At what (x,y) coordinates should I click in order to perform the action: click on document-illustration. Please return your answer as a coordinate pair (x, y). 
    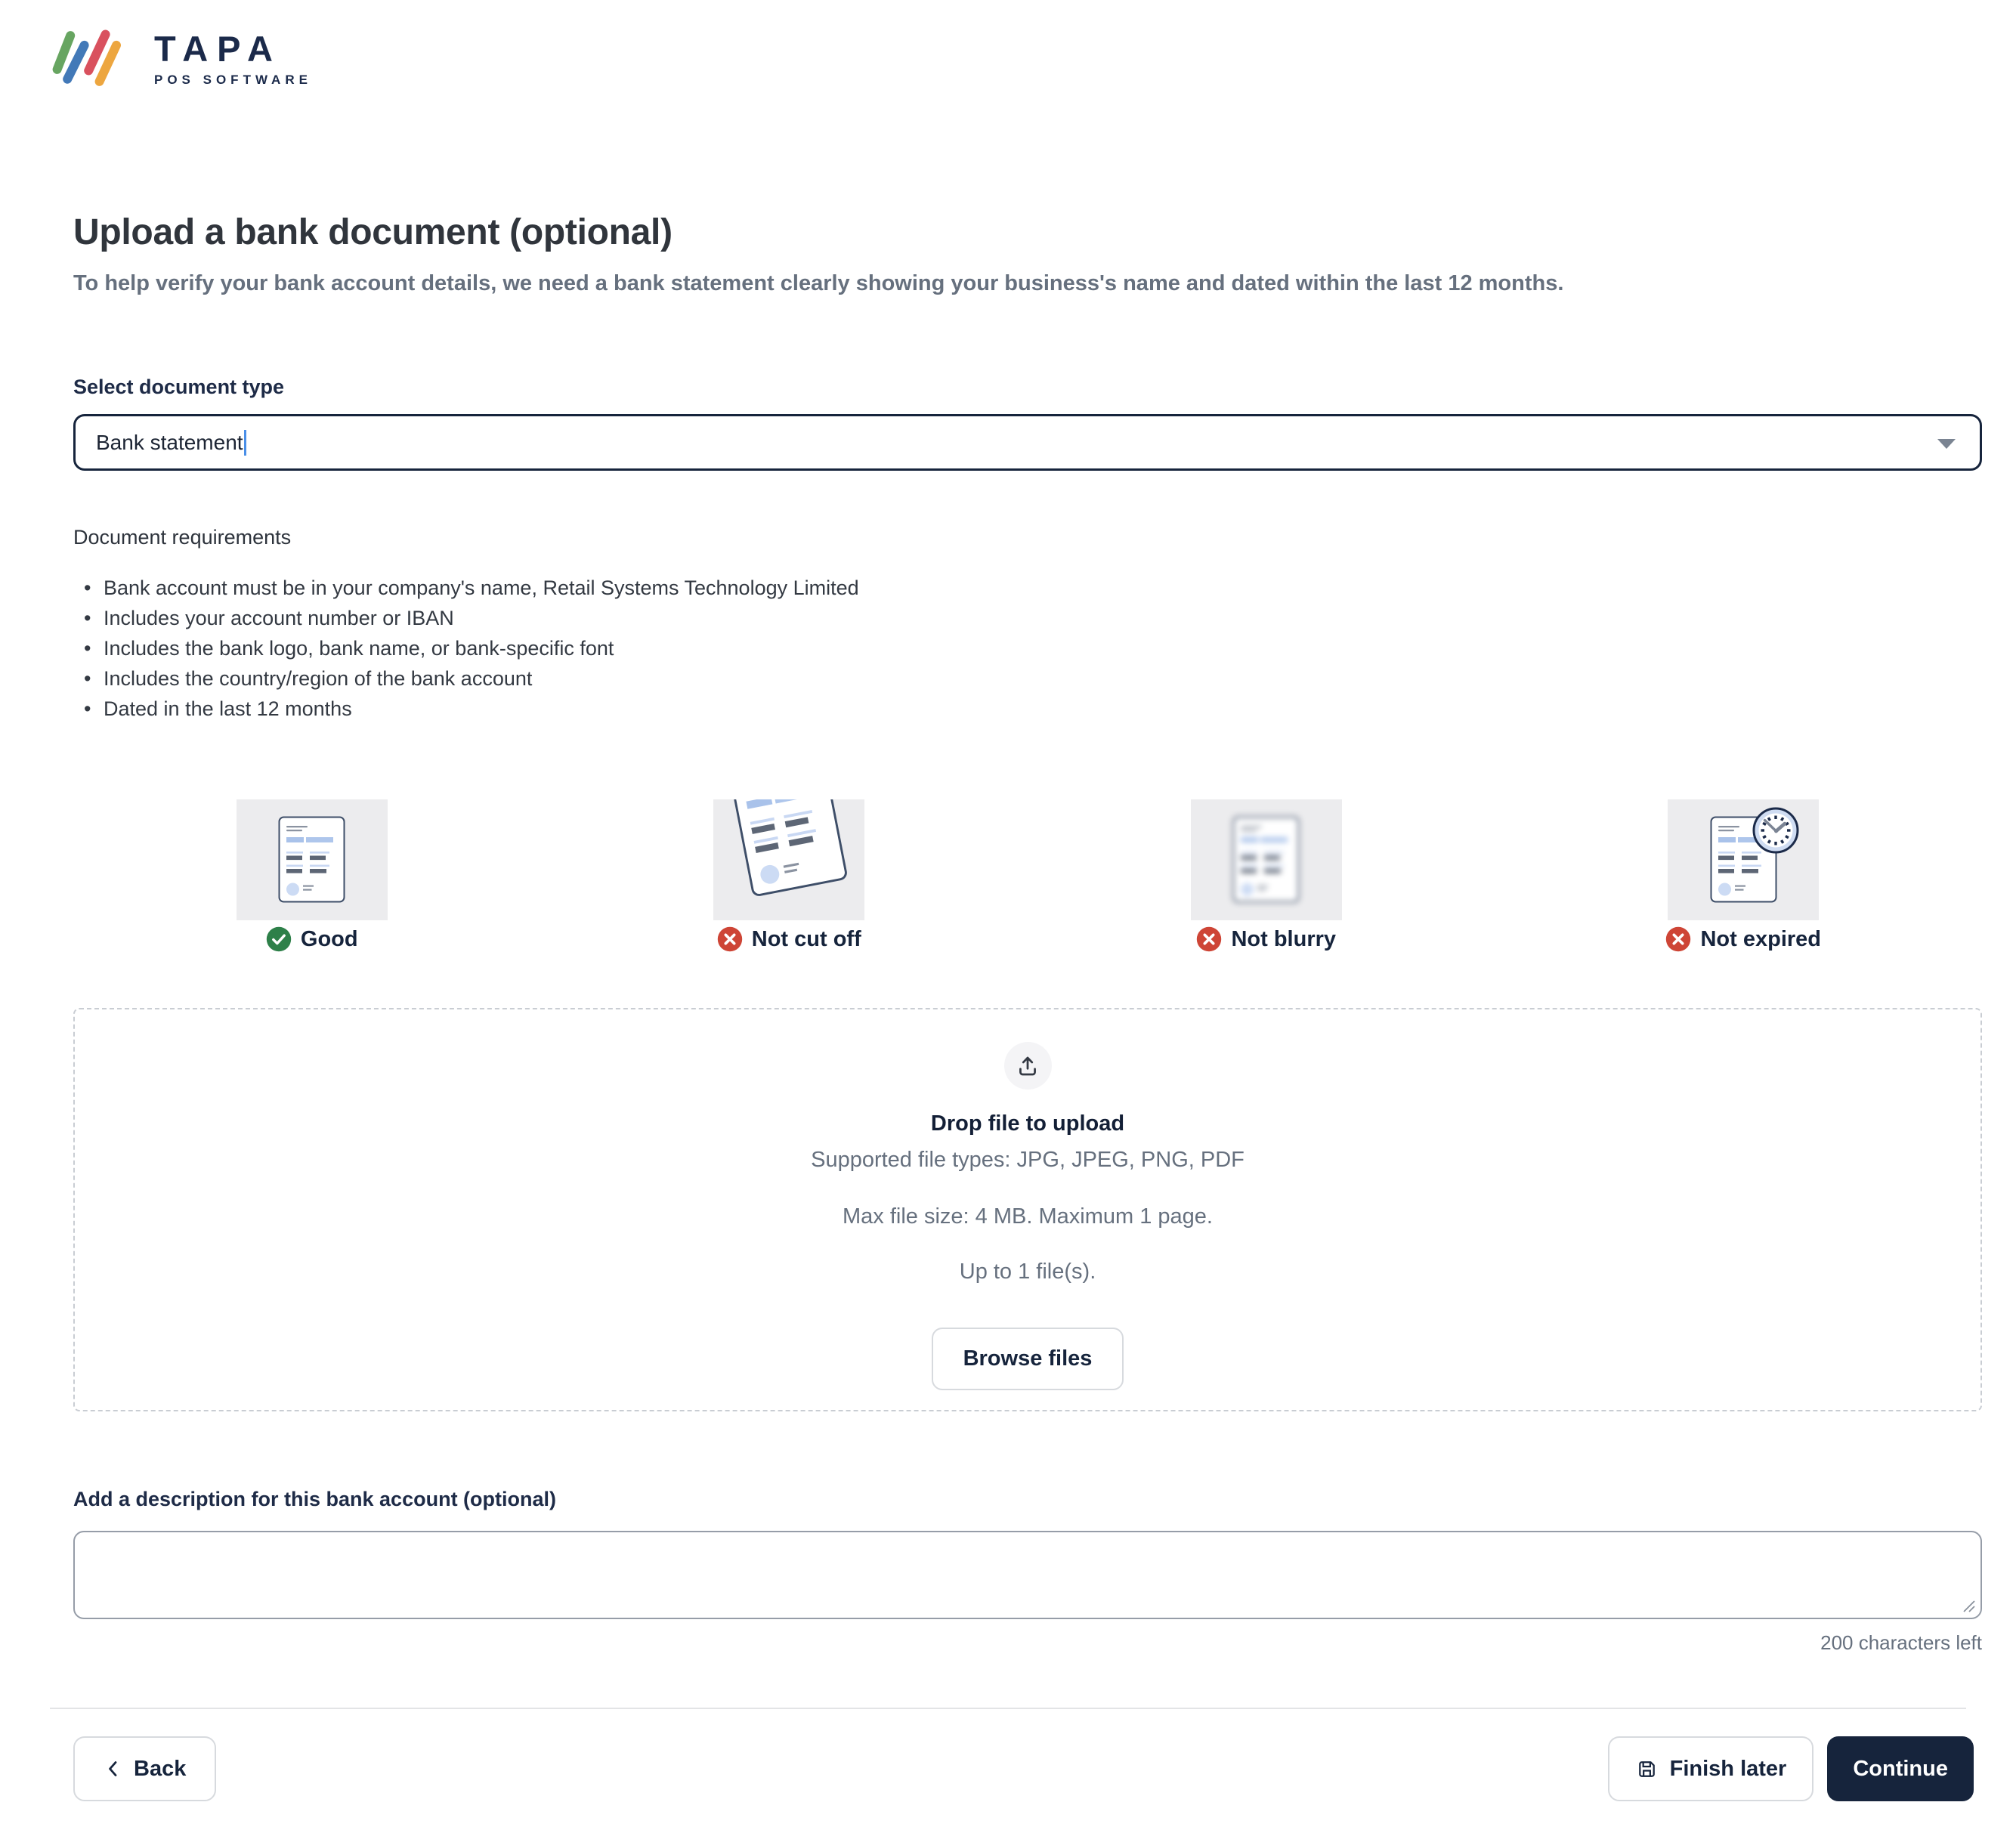
    Looking at the image, I should click on (311, 859).